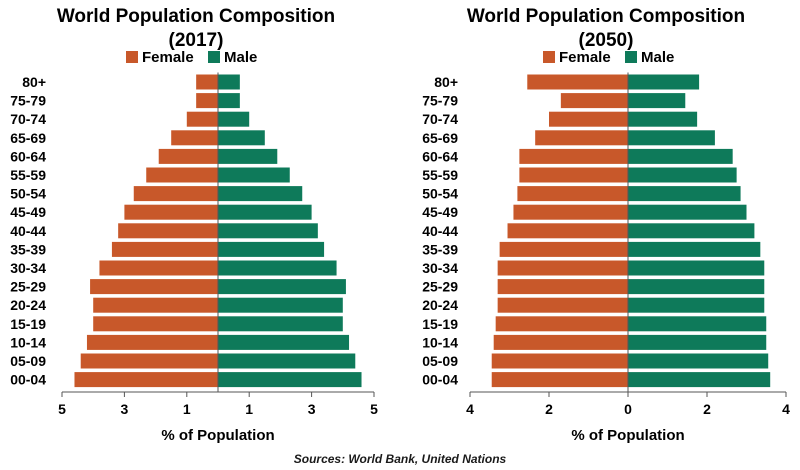 Image resolution: width=800 pixels, height=470 pixels. I want to click on x-tick-label: 5, so click(62, 409).